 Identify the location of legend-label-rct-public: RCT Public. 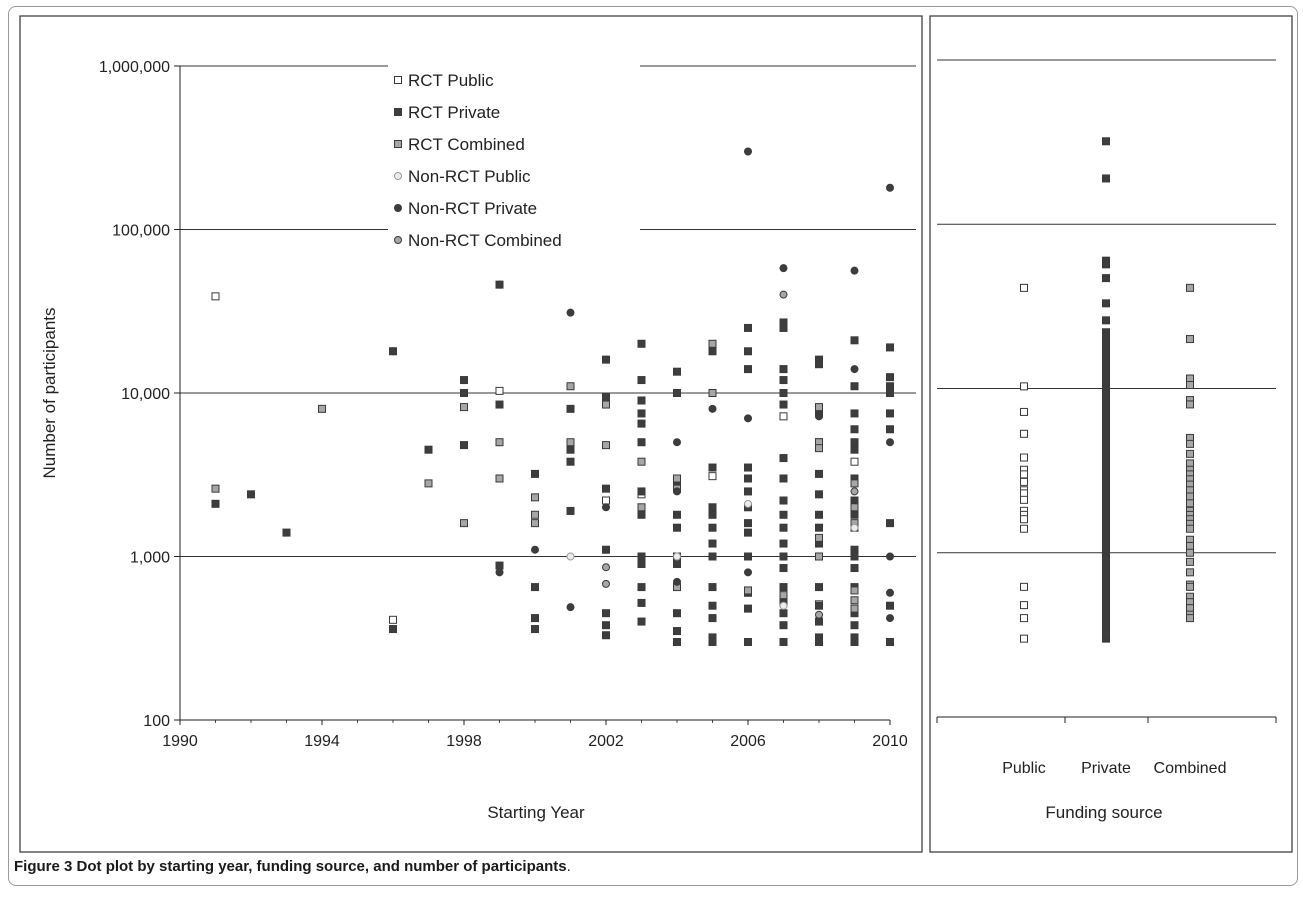
(451, 80).